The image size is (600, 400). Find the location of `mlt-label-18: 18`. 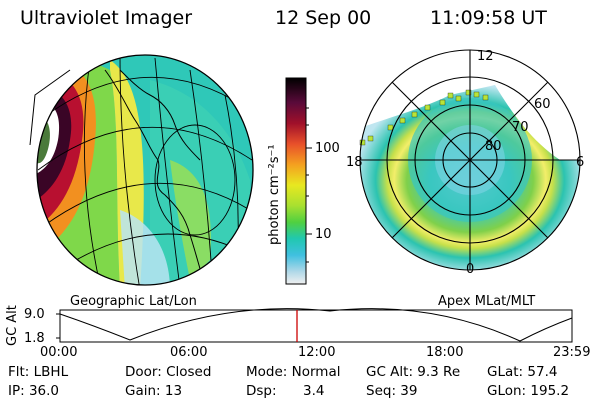

mlt-label-18: 18 is located at coordinates (354, 162).